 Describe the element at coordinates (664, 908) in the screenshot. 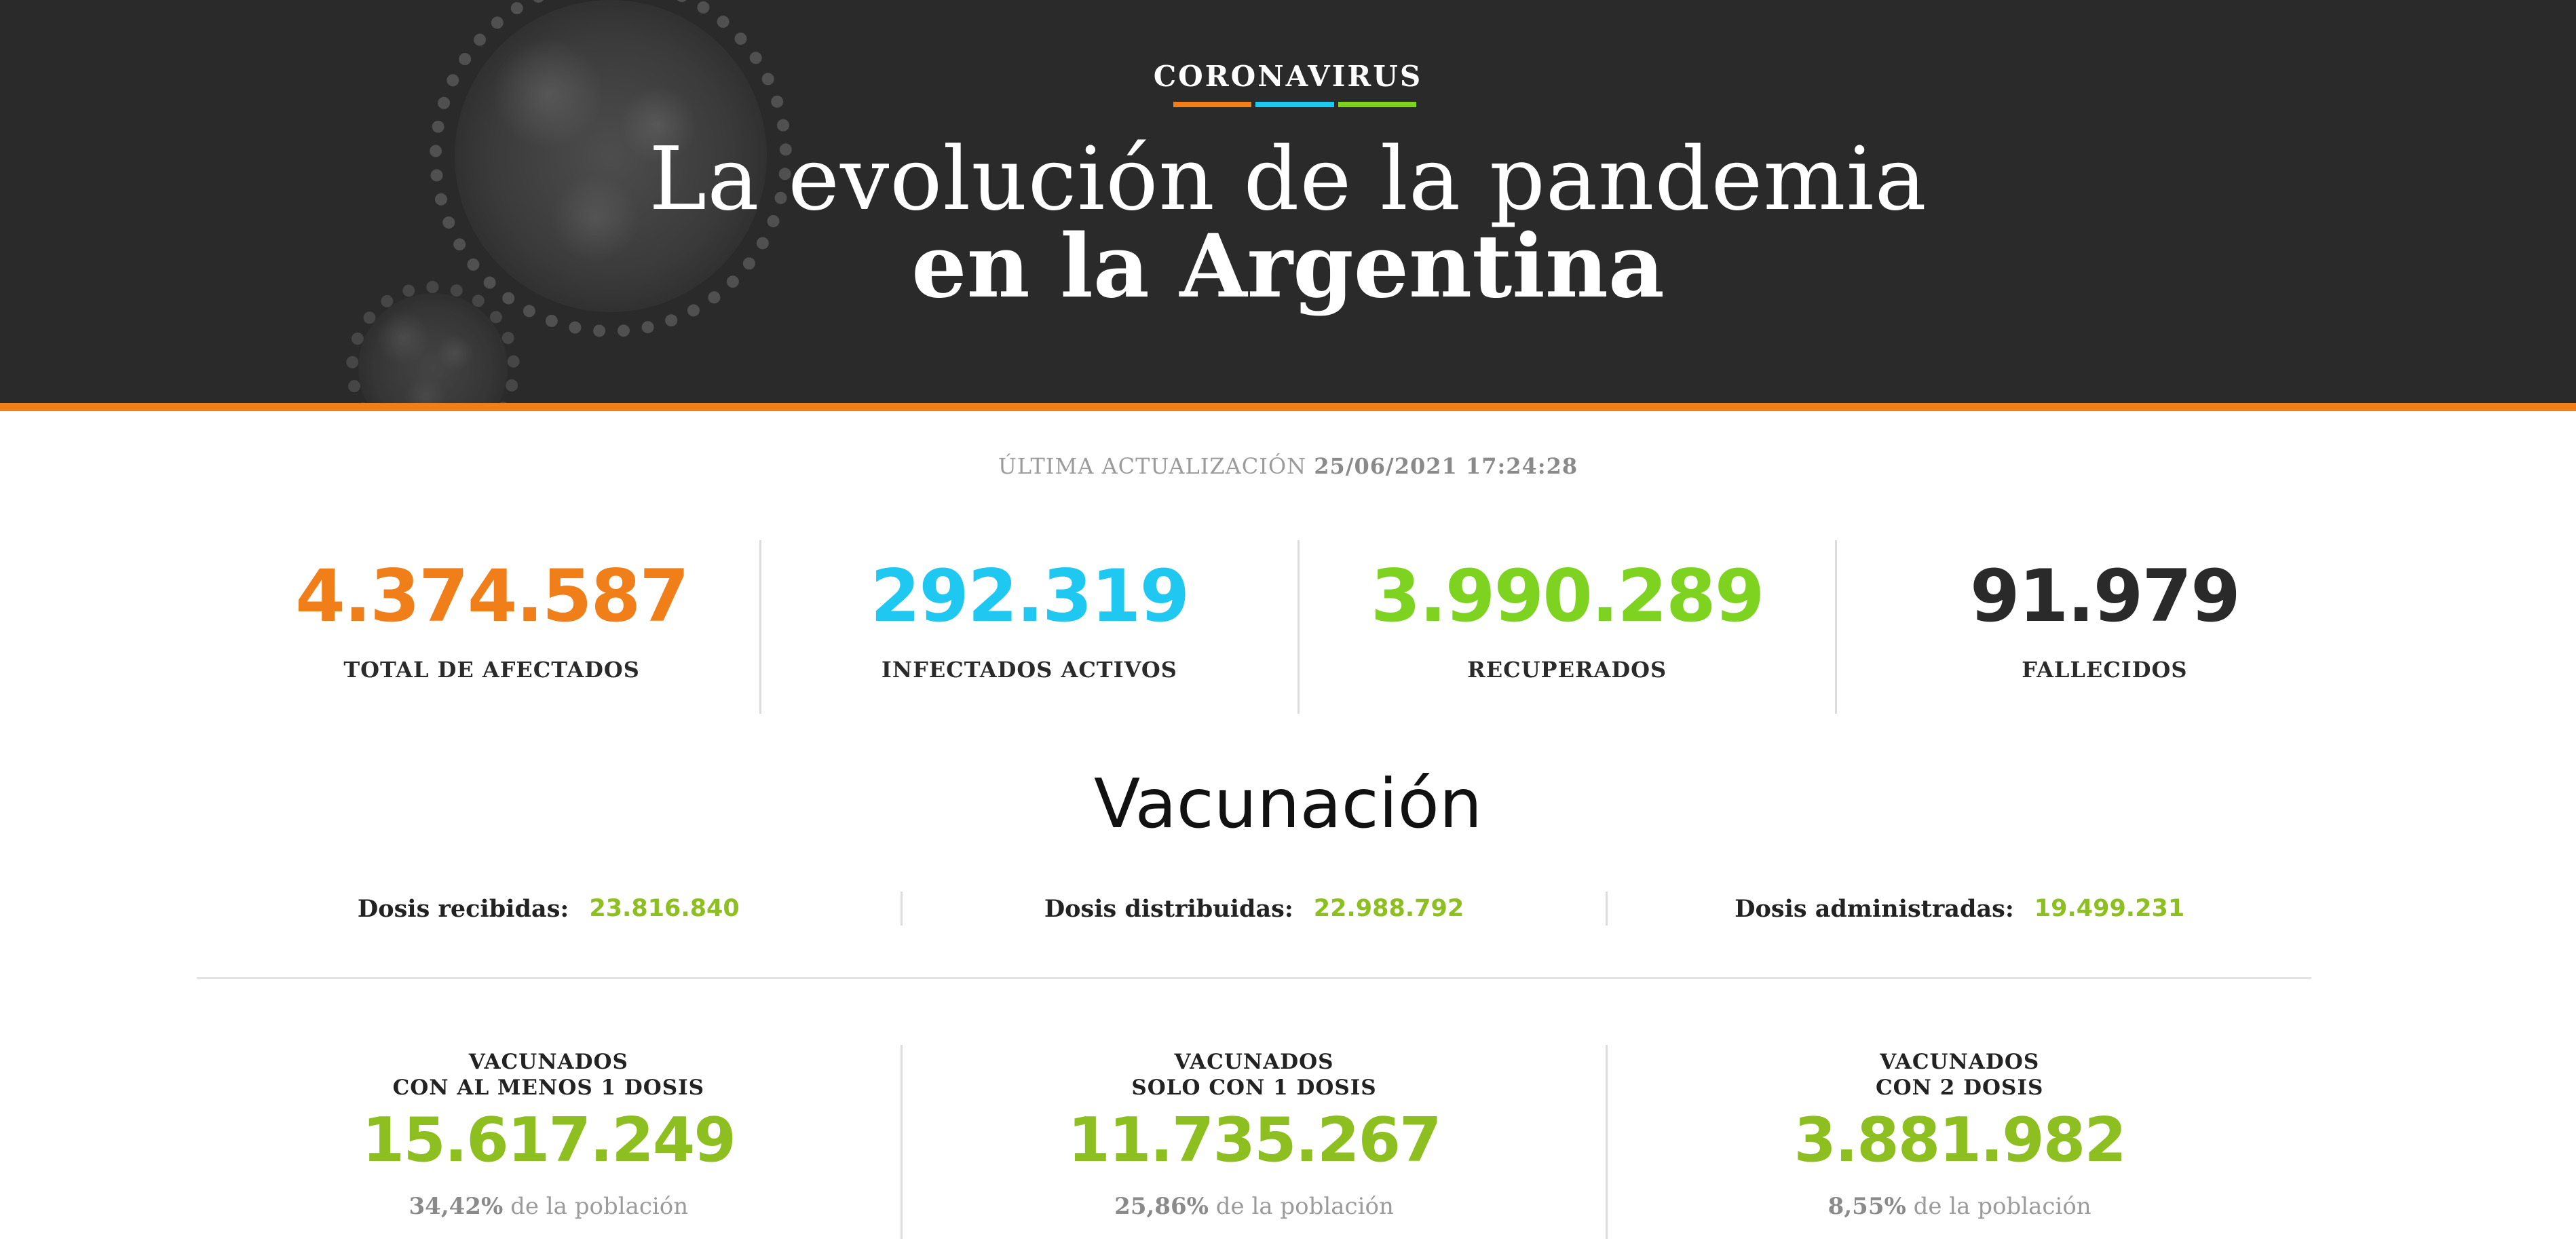

I see `dose-value: 23.816.840` at that location.